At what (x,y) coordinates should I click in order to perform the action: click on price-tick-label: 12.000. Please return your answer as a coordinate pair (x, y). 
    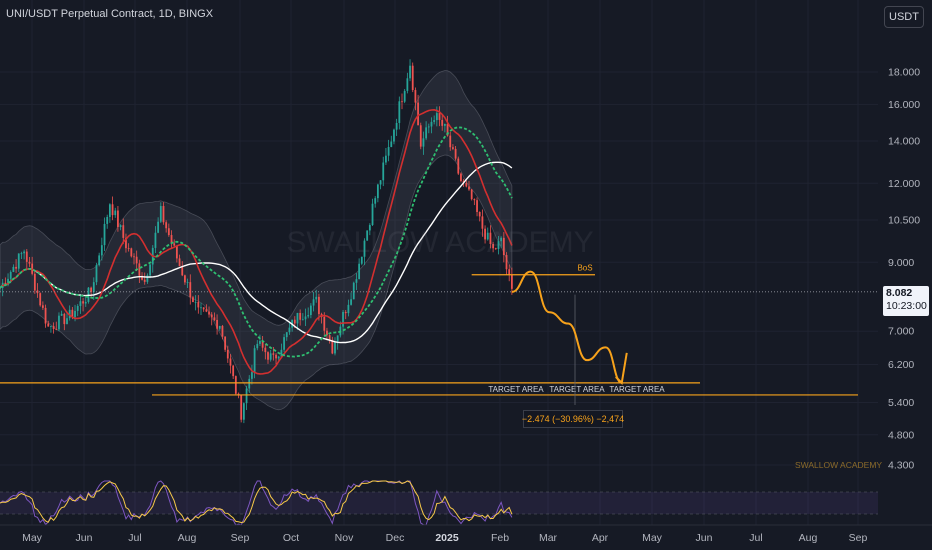
    Looking at the image, I should click on (904, 184).